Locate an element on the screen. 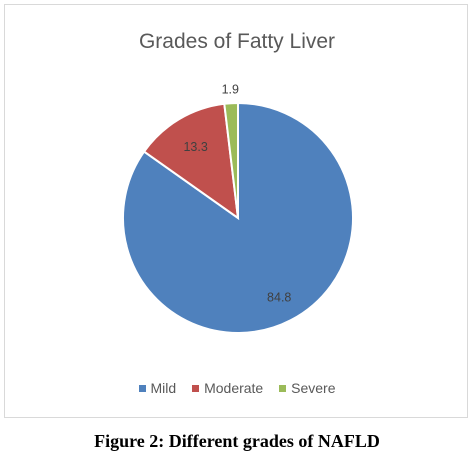 This screenshot has height=474, width=474. data-label-severe: 1.9 is located at coordinates (230, 89).